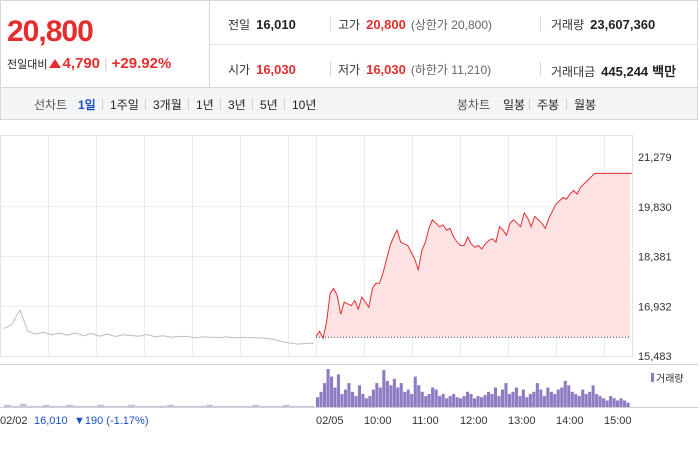 The width and height of the screenshot is (700, 450). What do you see at coordinates (655, 357) in the screenshot?
I see `y-tick-label: 15,483` at bounding box center [655, 357].